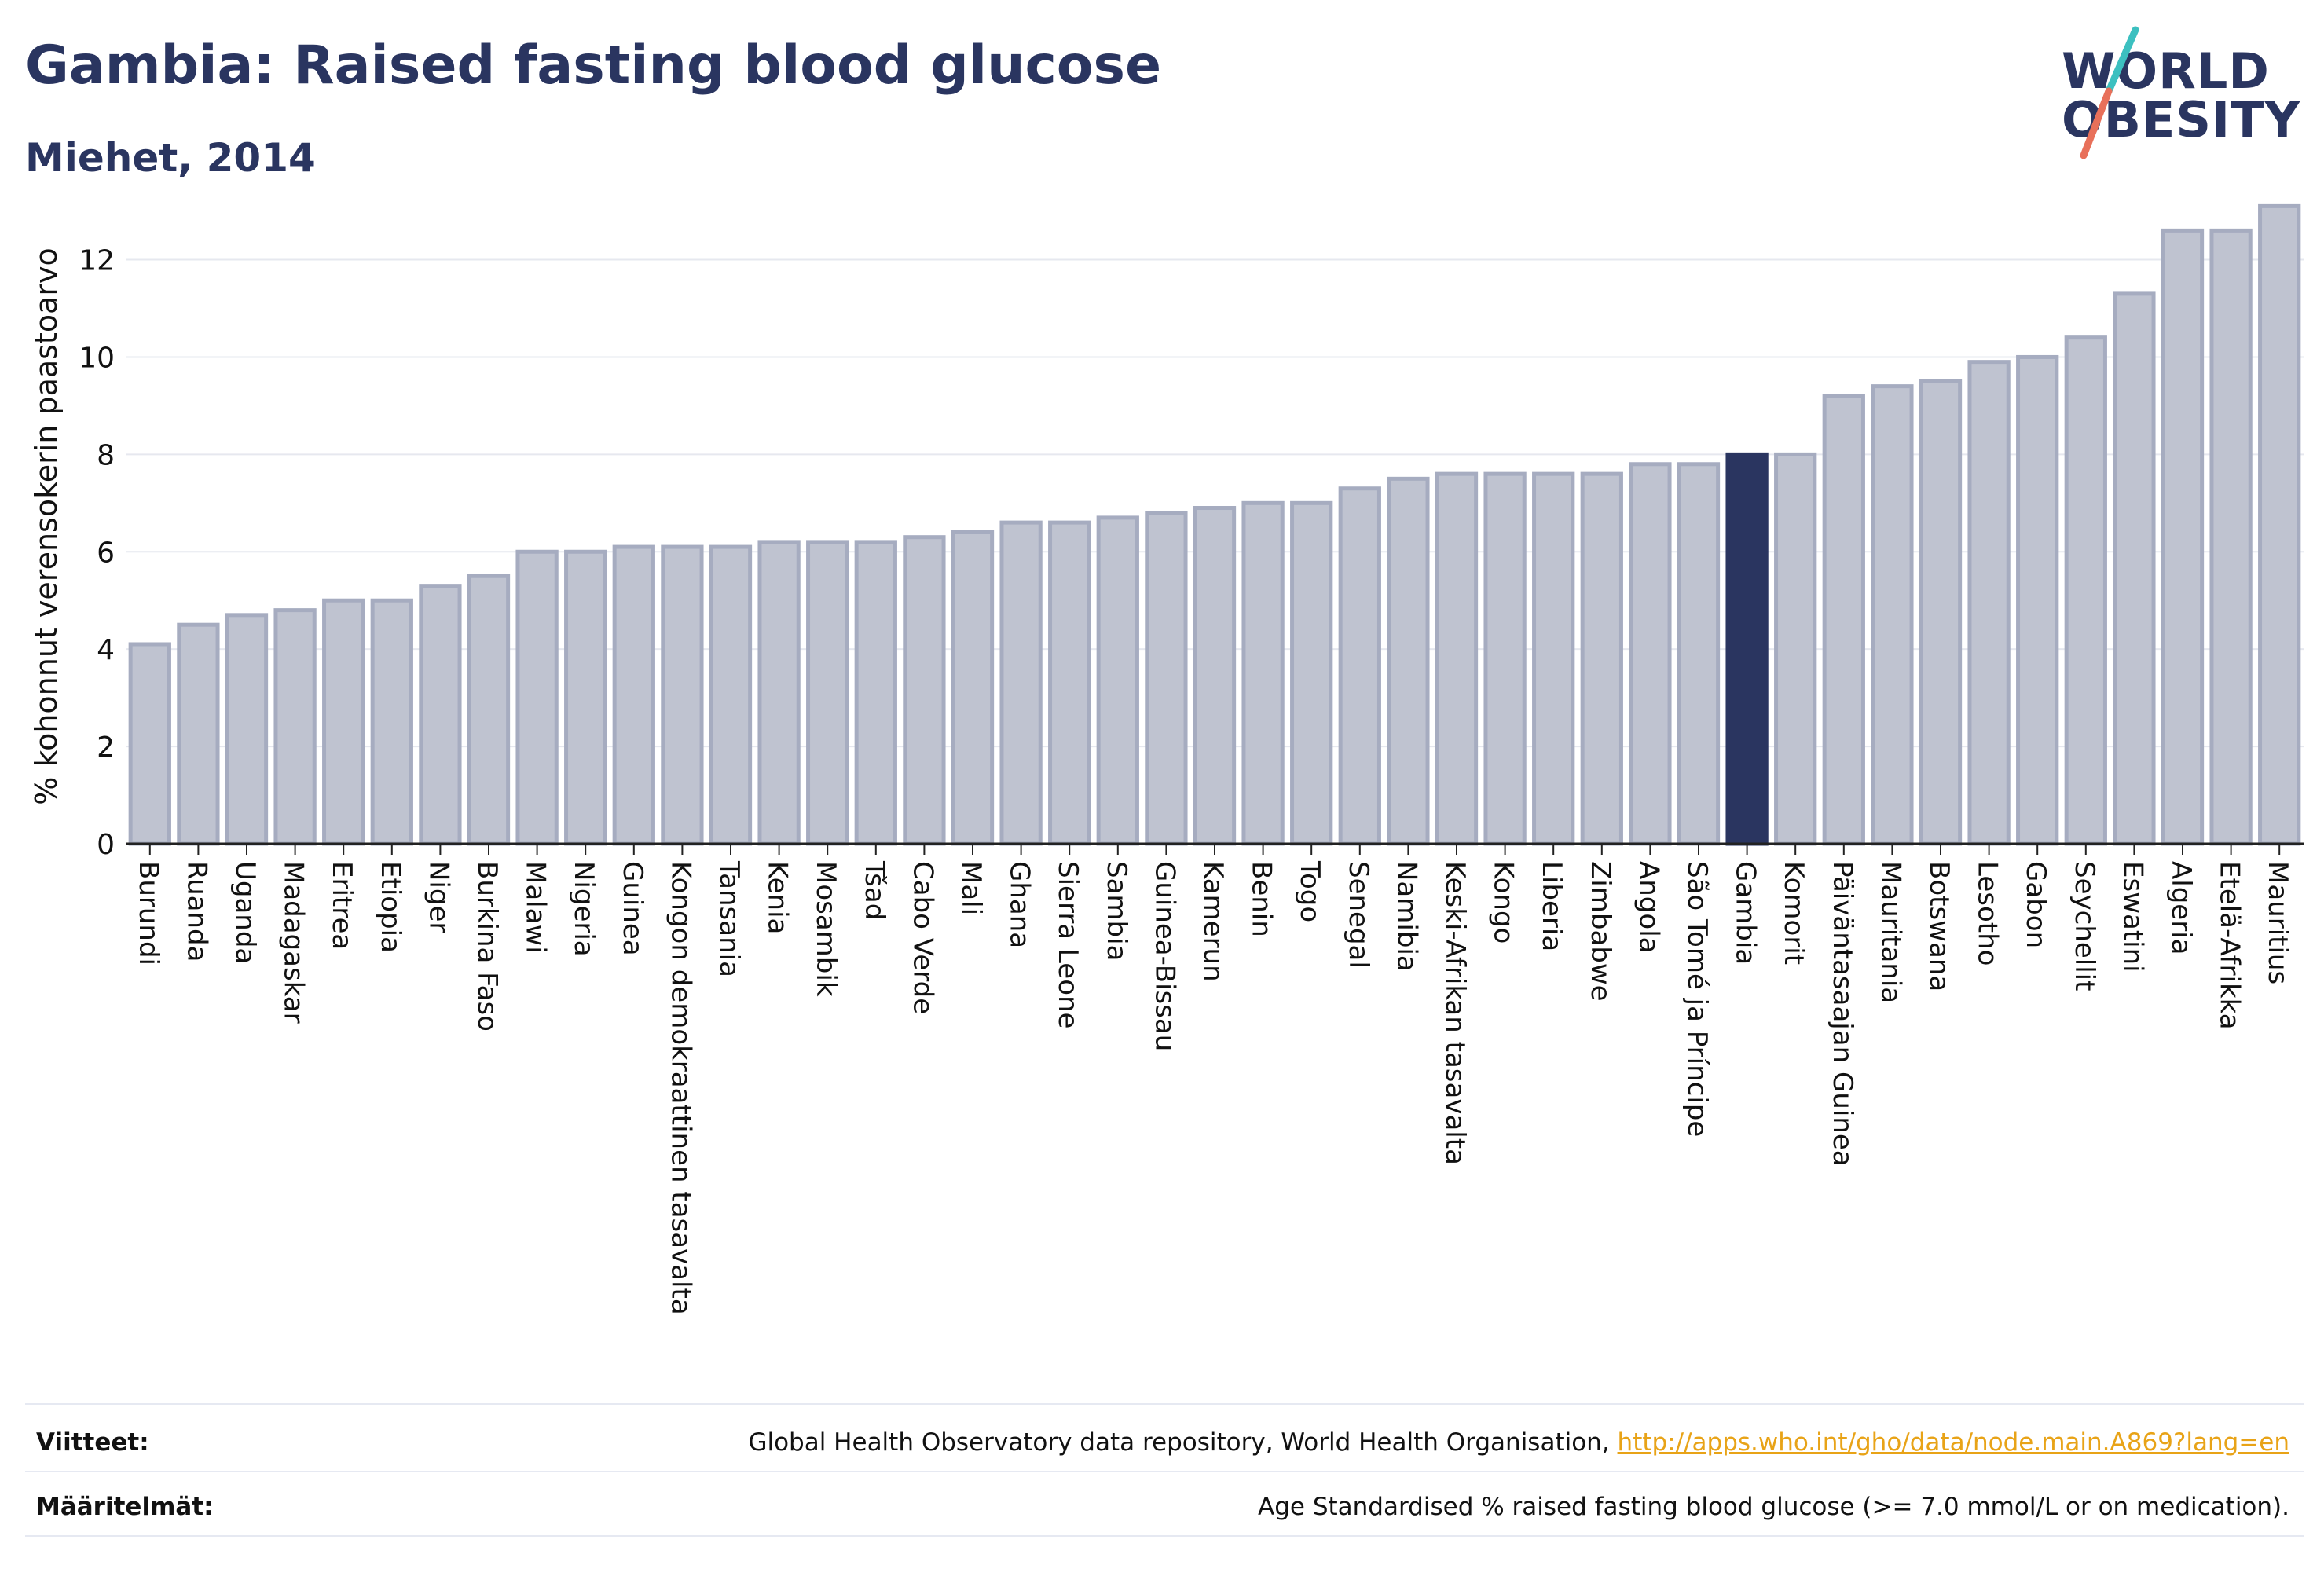 The image size is (2324, 1576). What do you see at coordinates (1020, 904) in the screenshot?
I see `x-tick-label: Ghana` at bounding box center [1020, 904].